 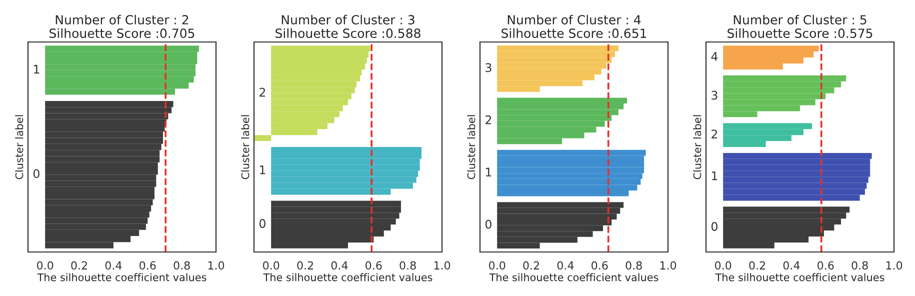 What do you see at coordinates (348, 26) in the screenshot?
I see `chart-title: Number of Cluster : 3 Silhouette Score :0.588` at bounding box center [348, 26].